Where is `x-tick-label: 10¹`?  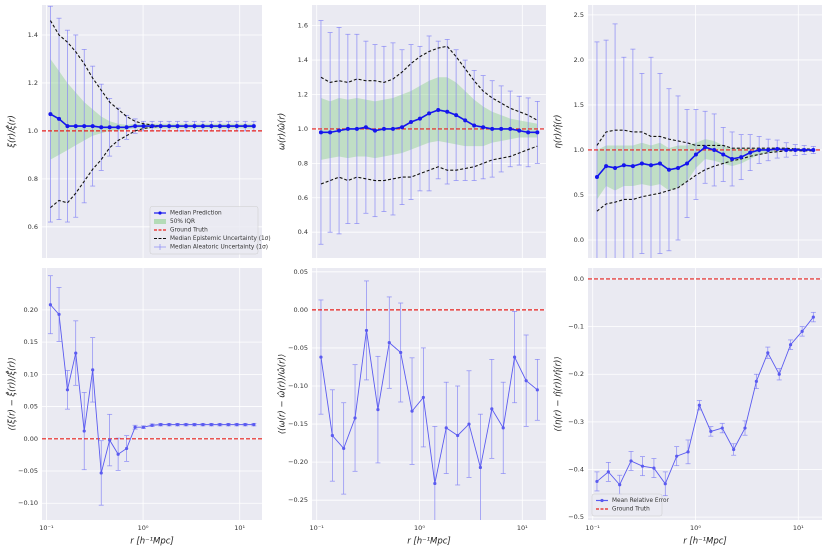 x-tick-label: 10¹ is located at coordinates (798, 528).